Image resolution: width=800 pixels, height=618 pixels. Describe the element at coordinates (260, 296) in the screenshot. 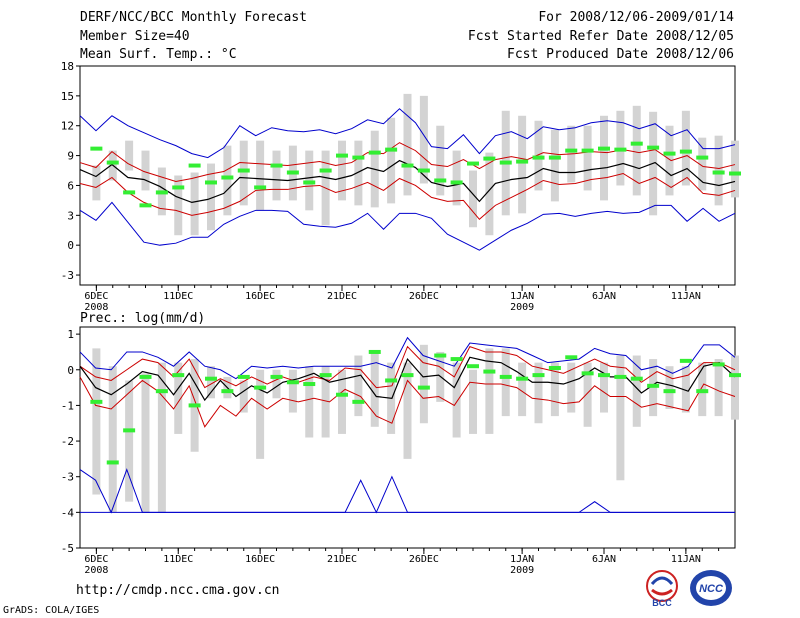

I see `temp-xtick-label: 16DEC` at that location.